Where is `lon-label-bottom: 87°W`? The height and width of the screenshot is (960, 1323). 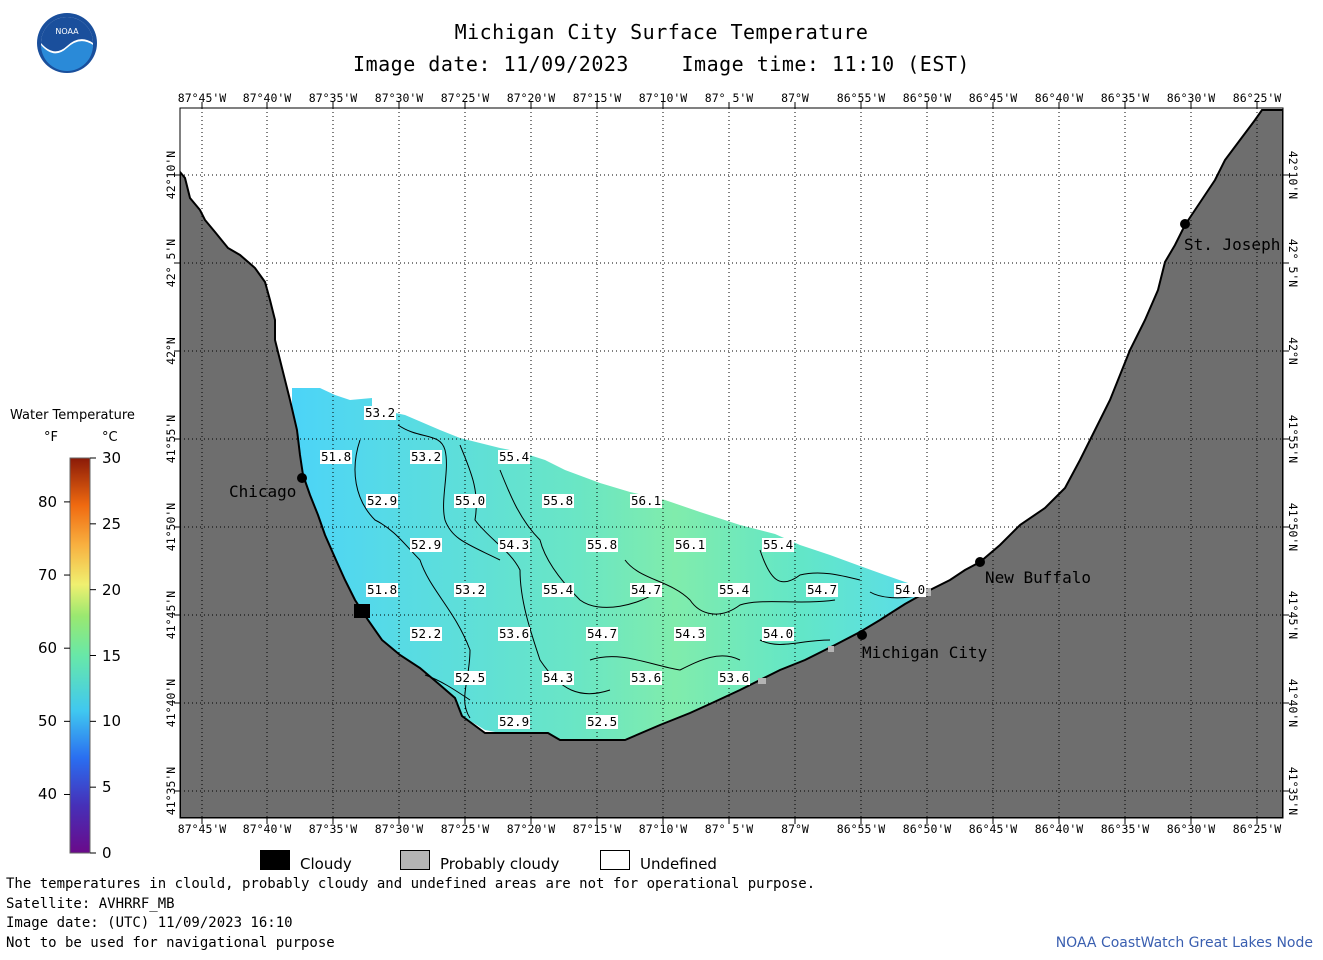 lon-label-bottom: 87°W is located at coordinates (795, 829).